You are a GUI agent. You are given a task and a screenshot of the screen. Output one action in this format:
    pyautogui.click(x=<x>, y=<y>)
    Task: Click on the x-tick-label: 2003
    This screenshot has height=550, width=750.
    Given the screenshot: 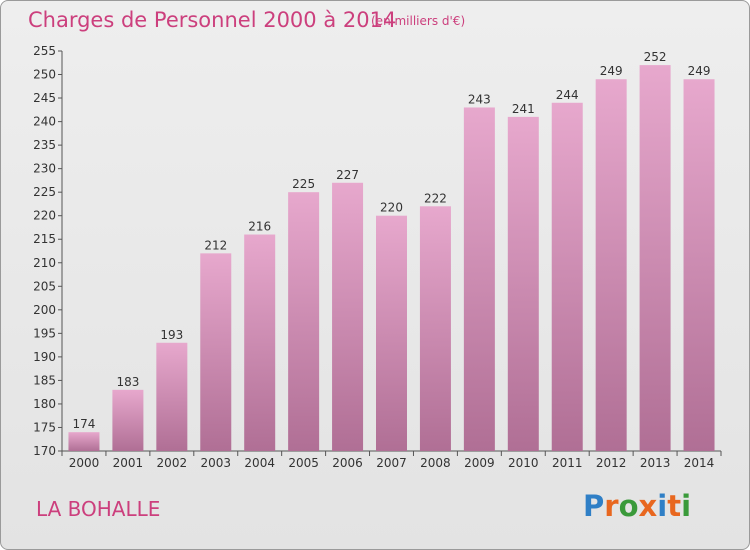 What is the action you would take?
    pyautogui.click(x=215, y=463)
    